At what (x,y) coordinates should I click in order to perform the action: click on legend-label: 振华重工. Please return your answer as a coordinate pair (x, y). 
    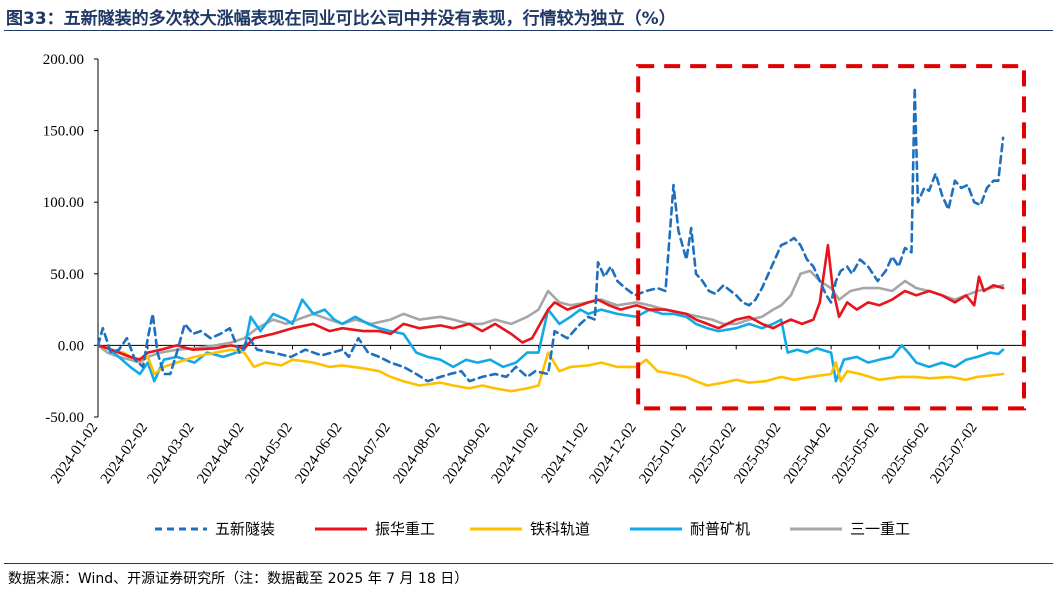
    Looking at the image, I should click on (405, 529).